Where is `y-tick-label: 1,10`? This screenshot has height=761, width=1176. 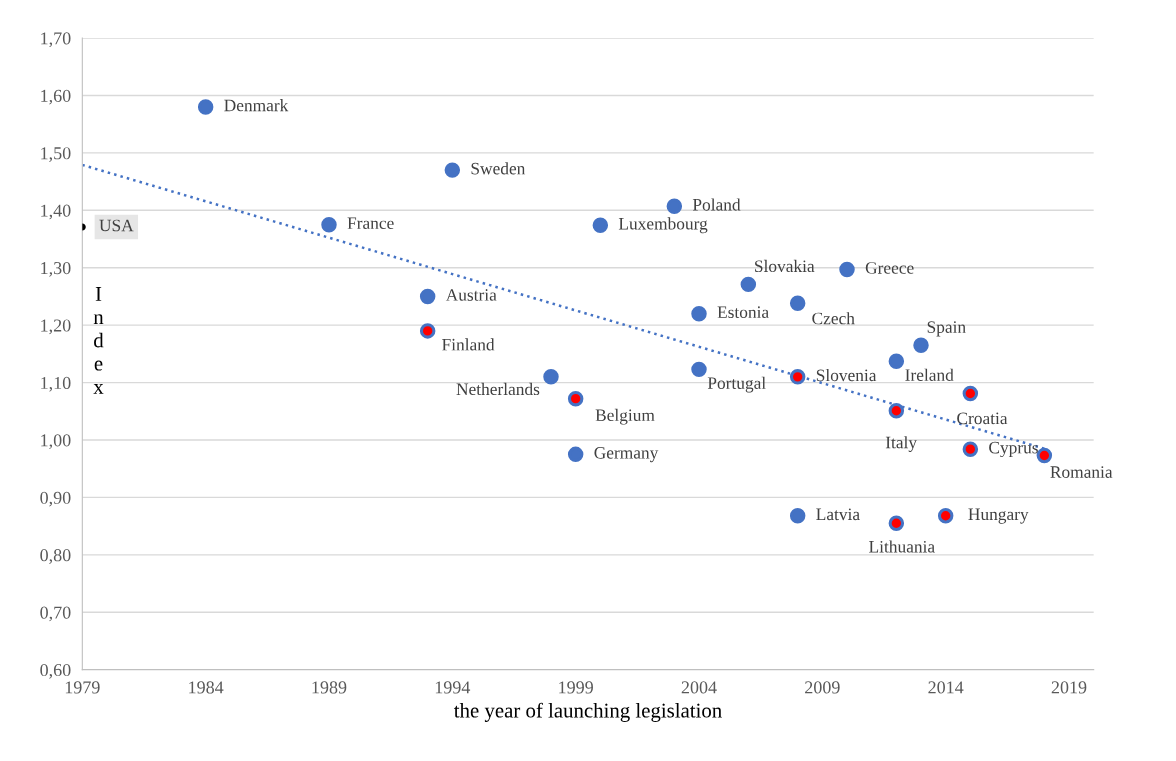
y-tick-label: 1,10 is located at coordinates (56, 384).